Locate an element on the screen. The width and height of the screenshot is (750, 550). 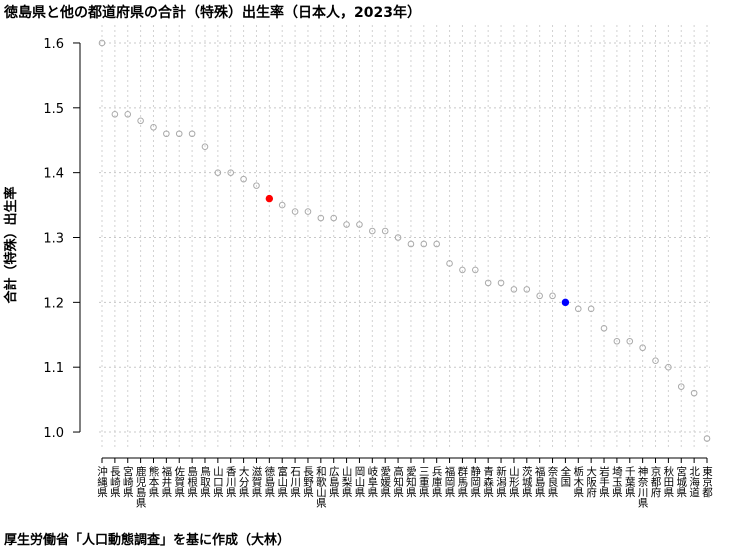
x-tick-label: 宮城県 is located at coordinates (681, 481).